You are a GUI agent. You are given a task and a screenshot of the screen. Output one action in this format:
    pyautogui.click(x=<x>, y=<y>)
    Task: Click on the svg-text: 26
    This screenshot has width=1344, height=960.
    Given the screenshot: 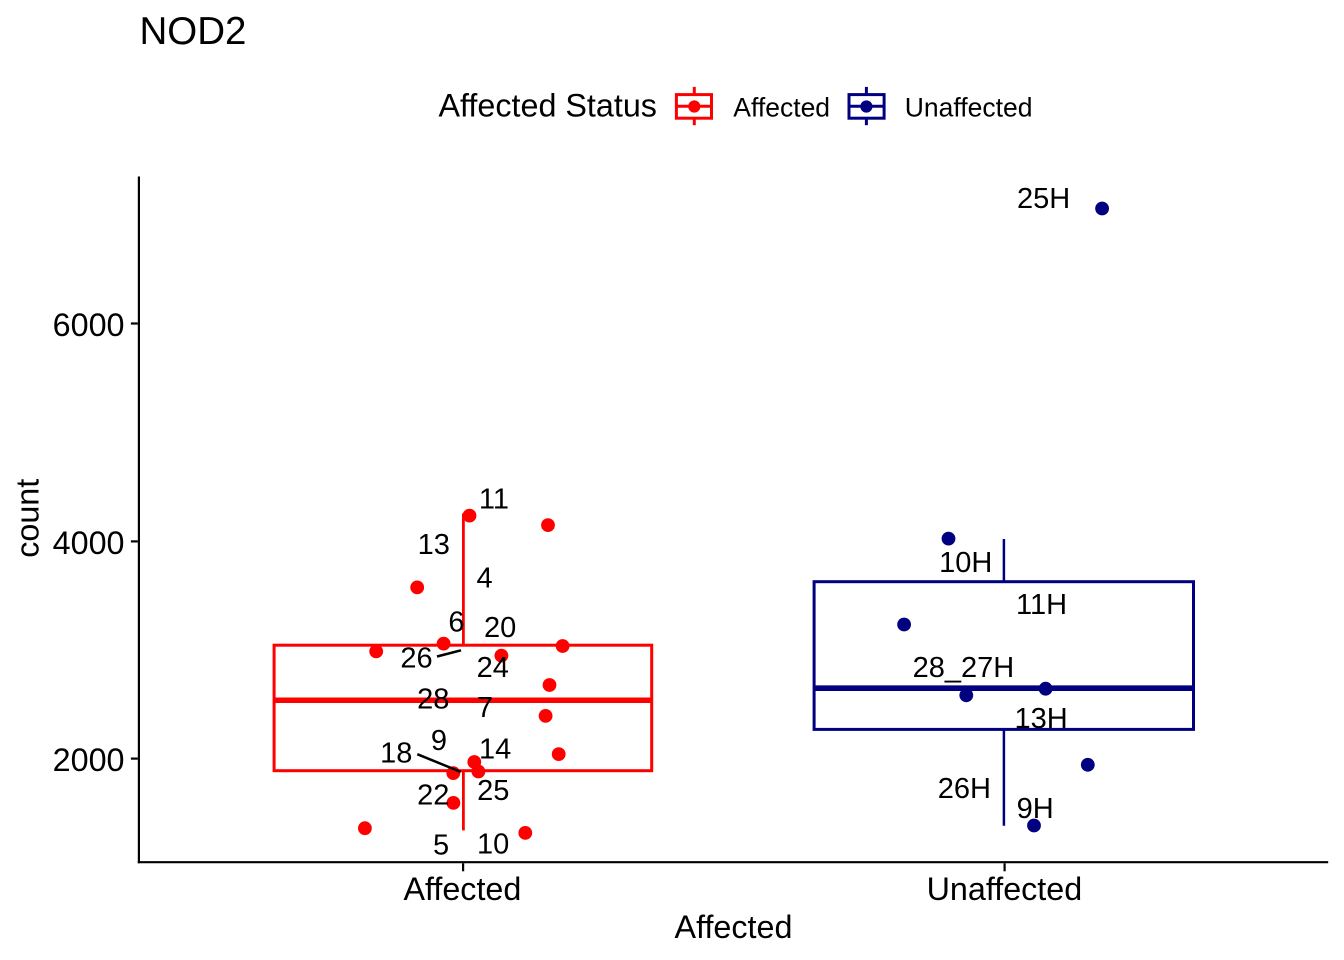 What is the action you would take?
    pyautogui.click(x=416, y=658)
    